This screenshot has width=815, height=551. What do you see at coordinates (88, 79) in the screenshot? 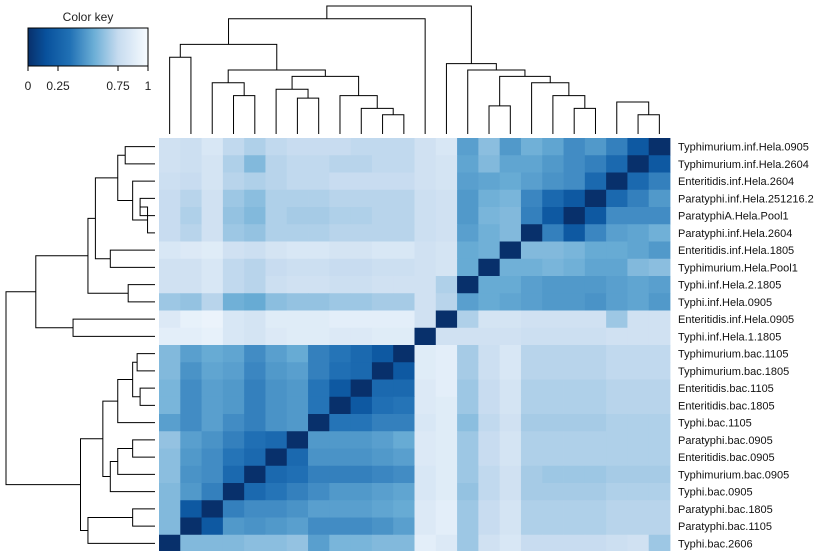
I see `color-key-ticks: 0 0.25 0.75 1` at bounding box center [88, 79].